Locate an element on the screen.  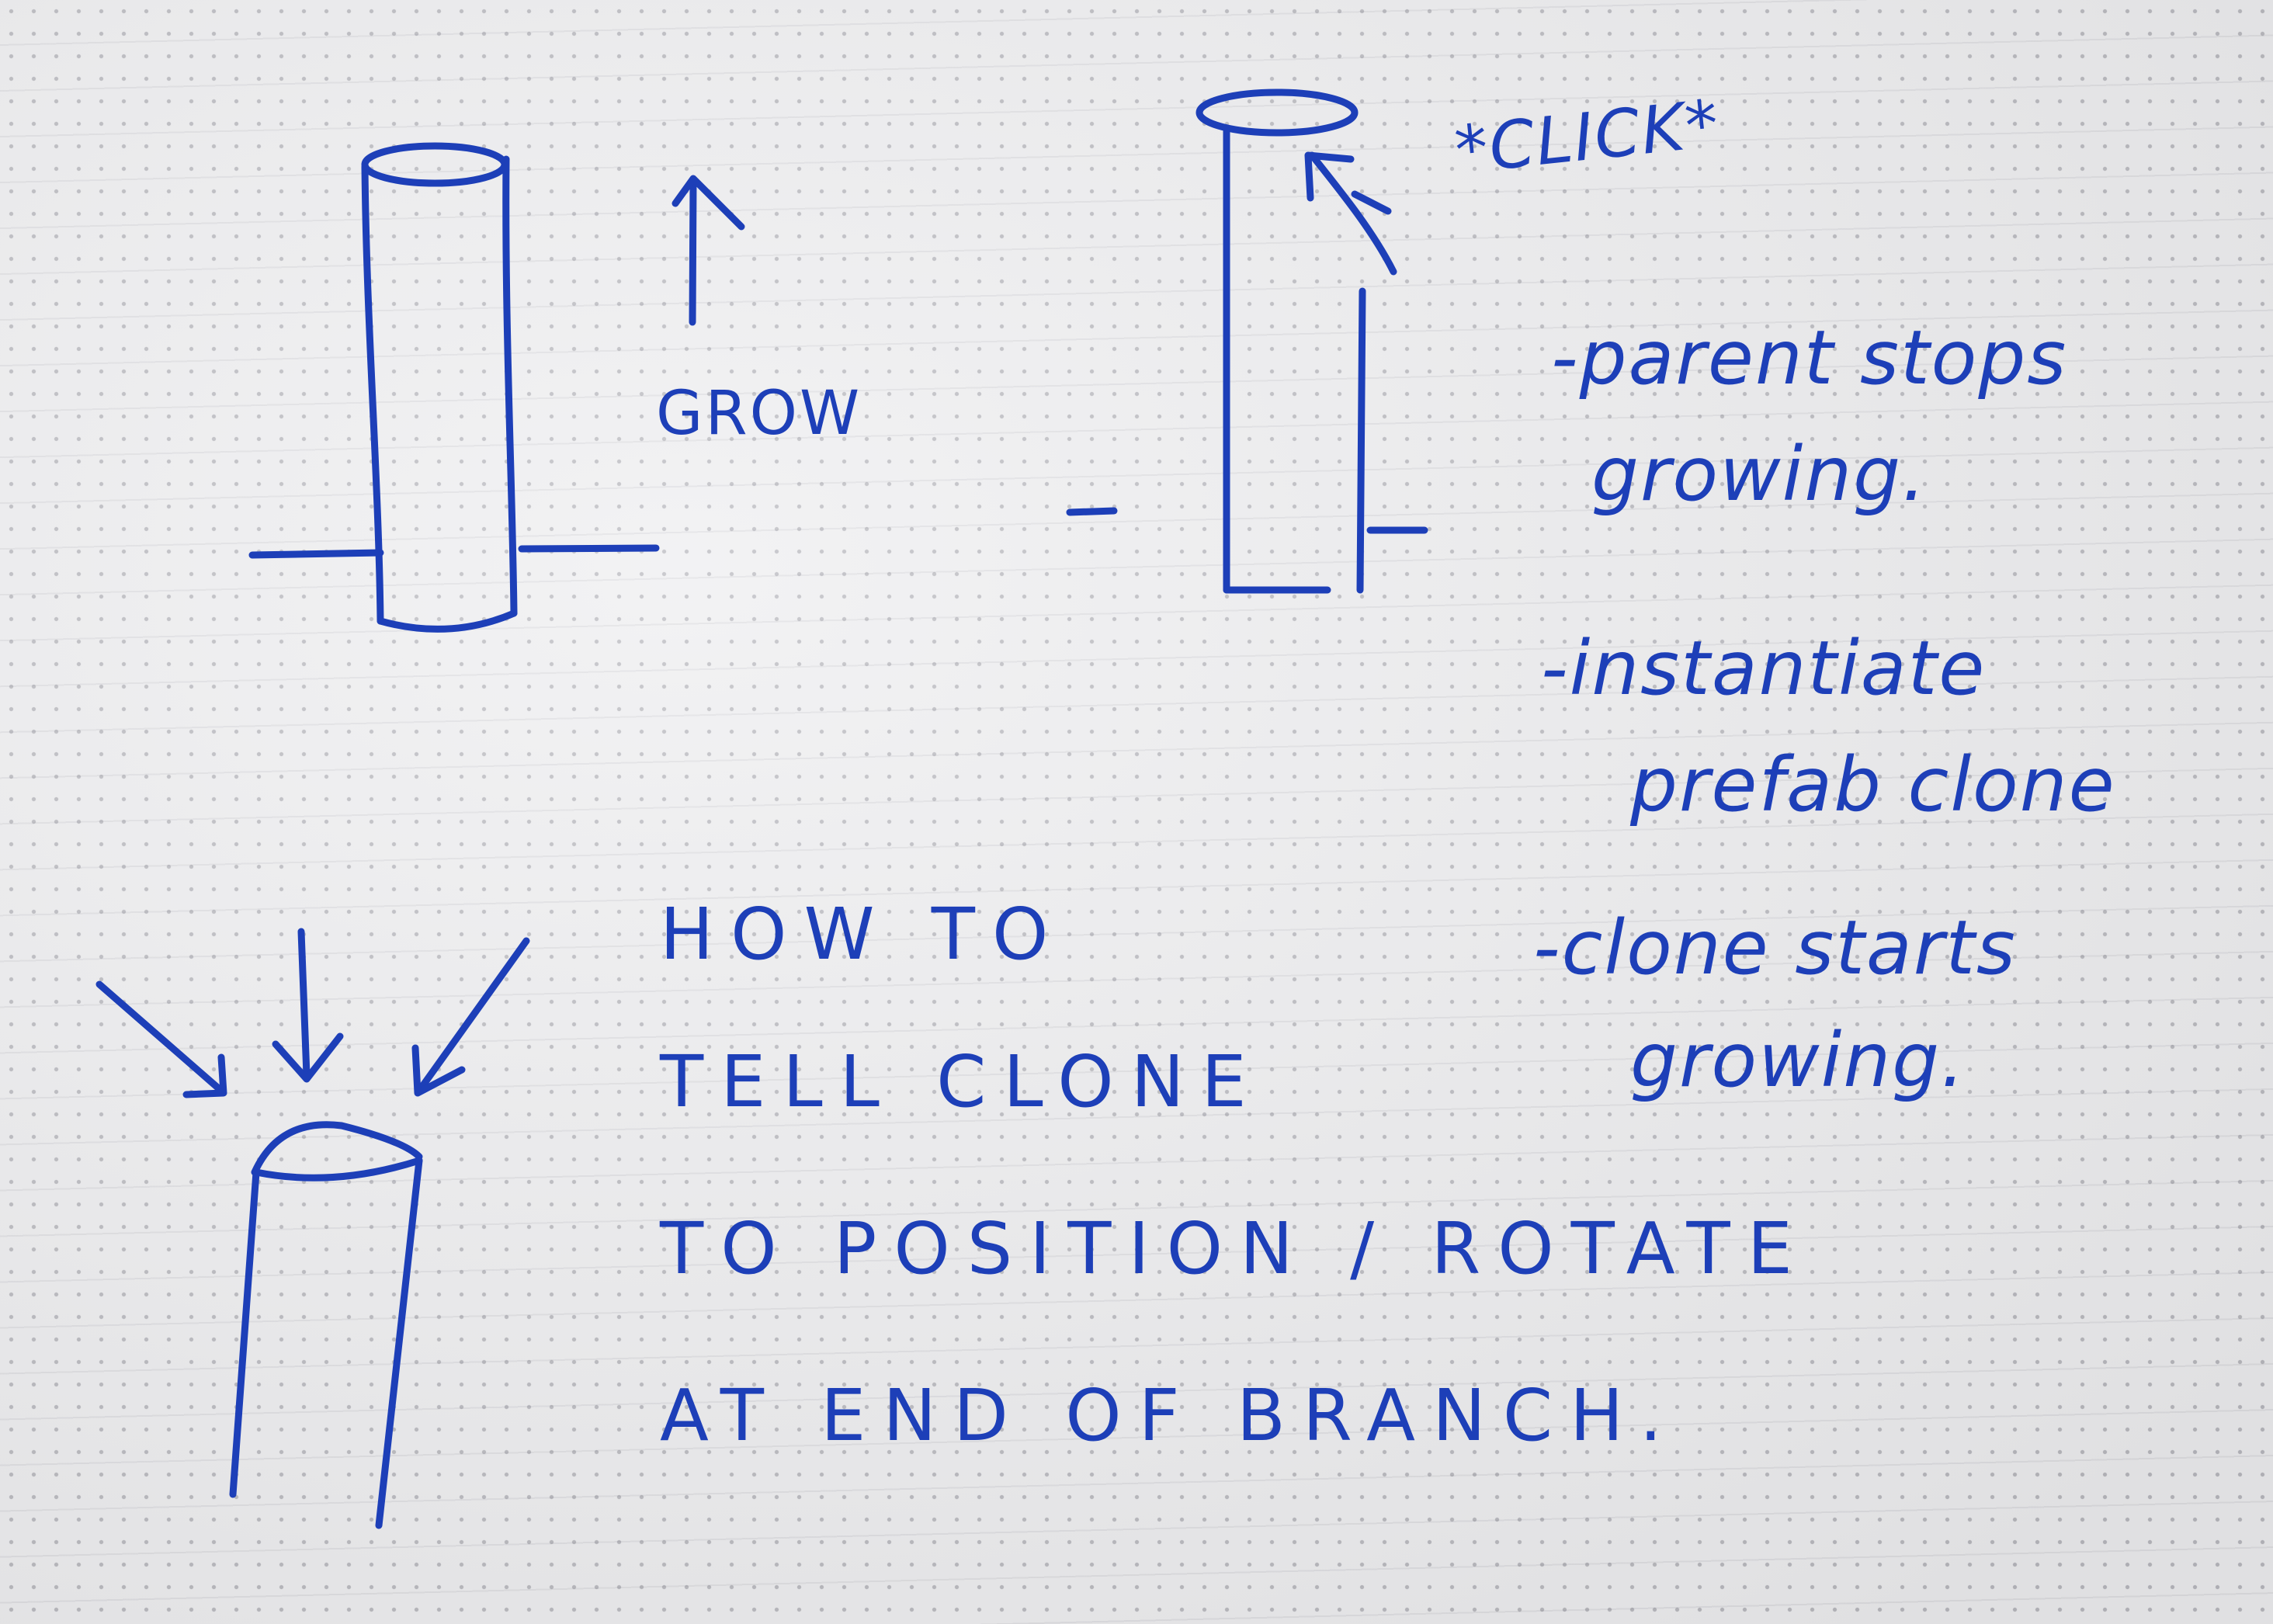
cylinder-sketch-clicked is located at coordinates (1247, 341).